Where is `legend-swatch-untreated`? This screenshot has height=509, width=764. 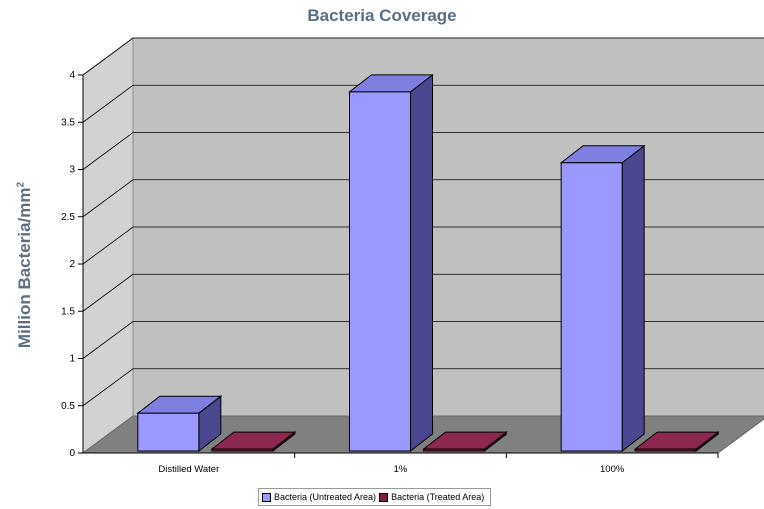 legend-swatch-untreated is located at coordinates (266, 497).